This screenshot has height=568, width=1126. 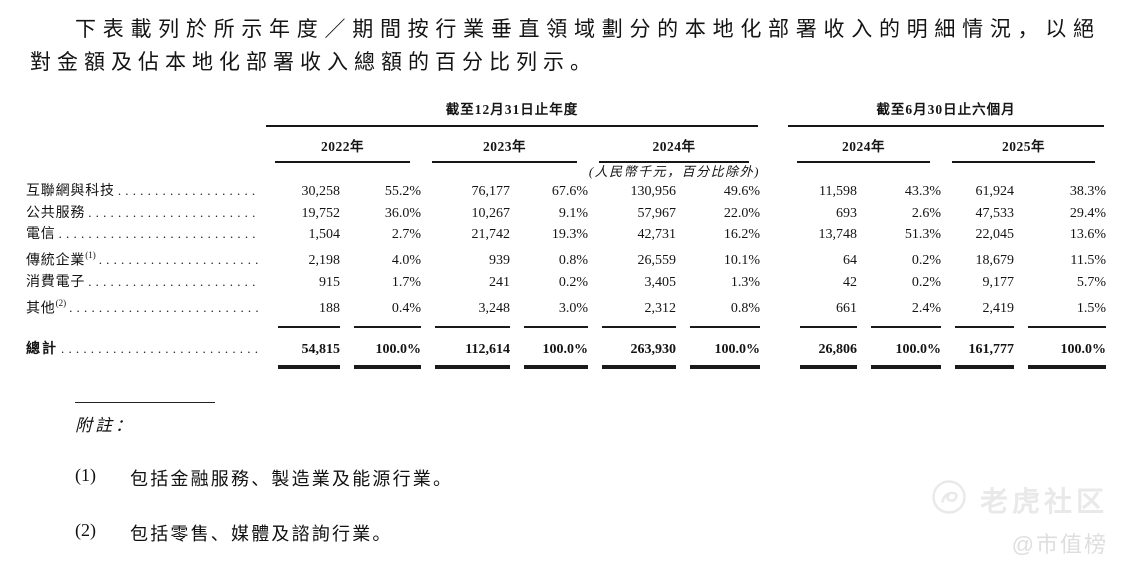 What do you see at coordinates (995, 235) in the screenshot?
I see `cell-value: 22,045` at bounding box center [995, 235].